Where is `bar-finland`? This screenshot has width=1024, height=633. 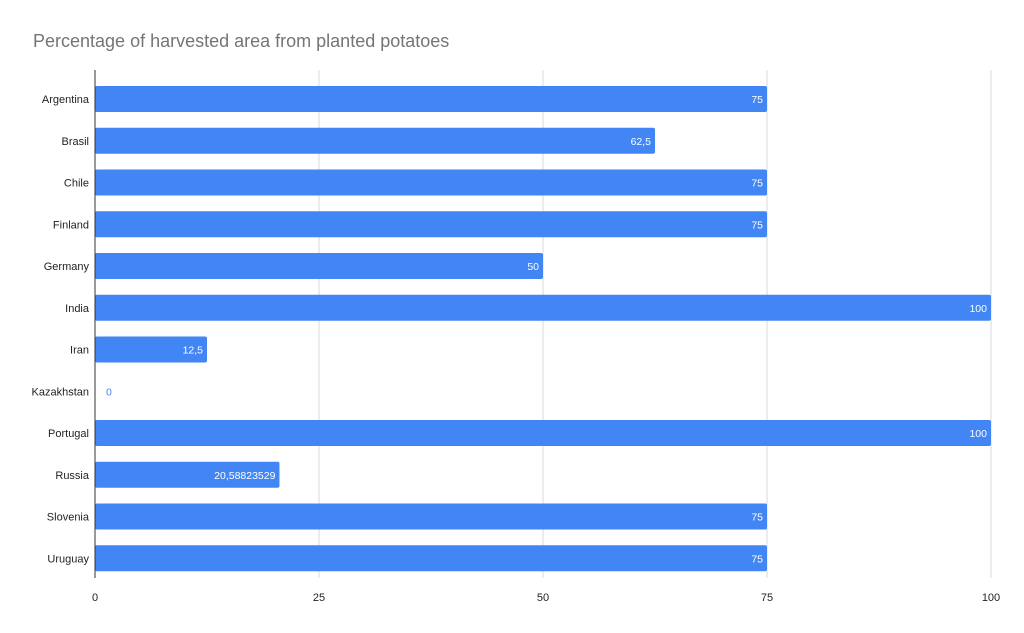 bar-finland is located at coordinates (431, 224).